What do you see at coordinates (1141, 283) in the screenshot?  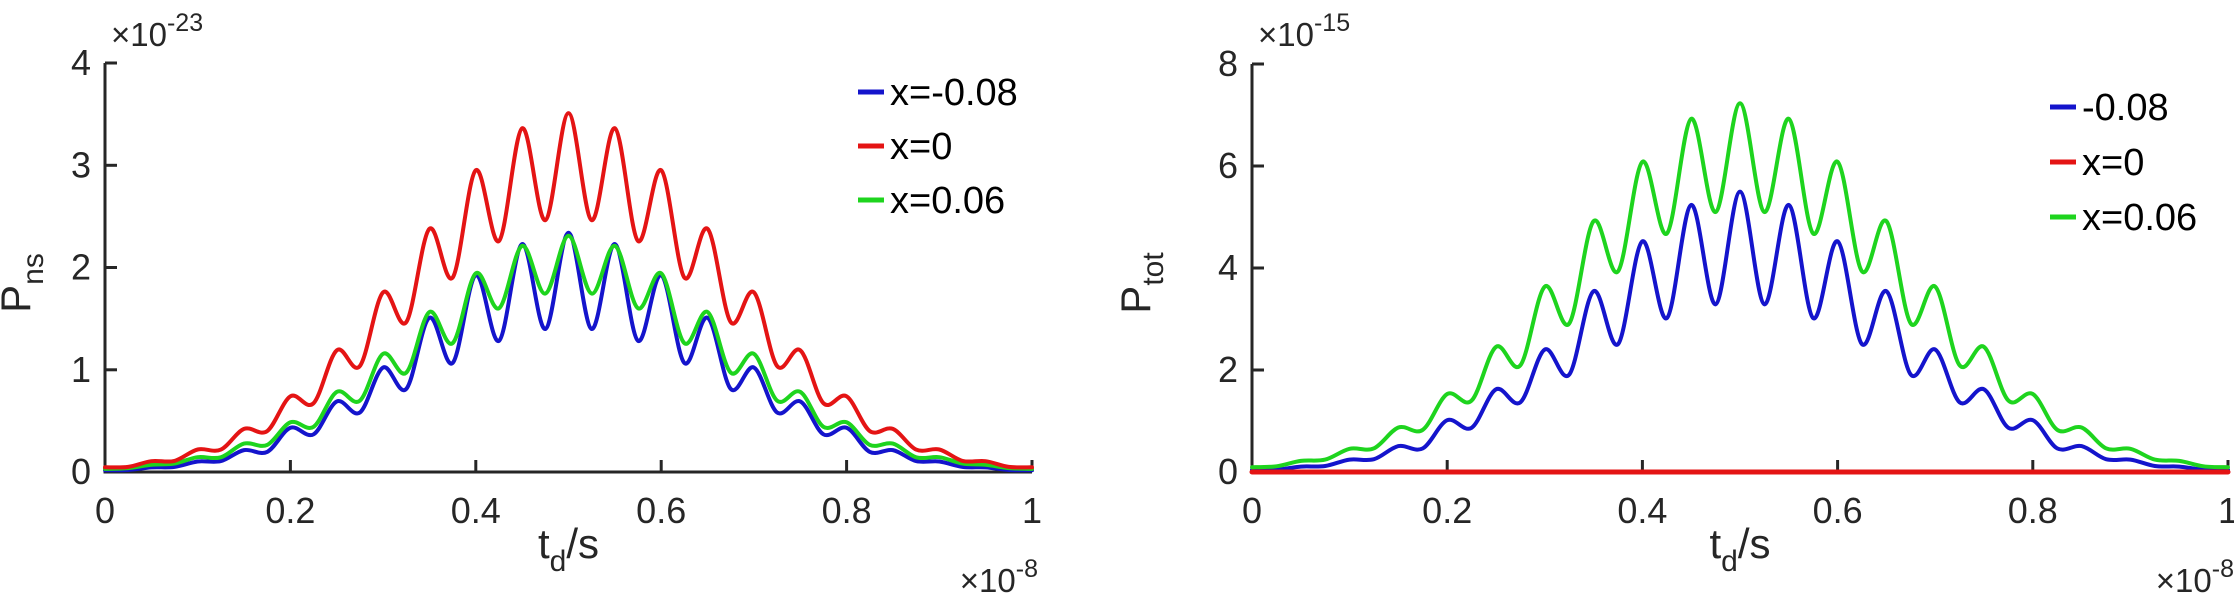 I see `y-axis-label: Ptot` at bounding box center [1141, 283].